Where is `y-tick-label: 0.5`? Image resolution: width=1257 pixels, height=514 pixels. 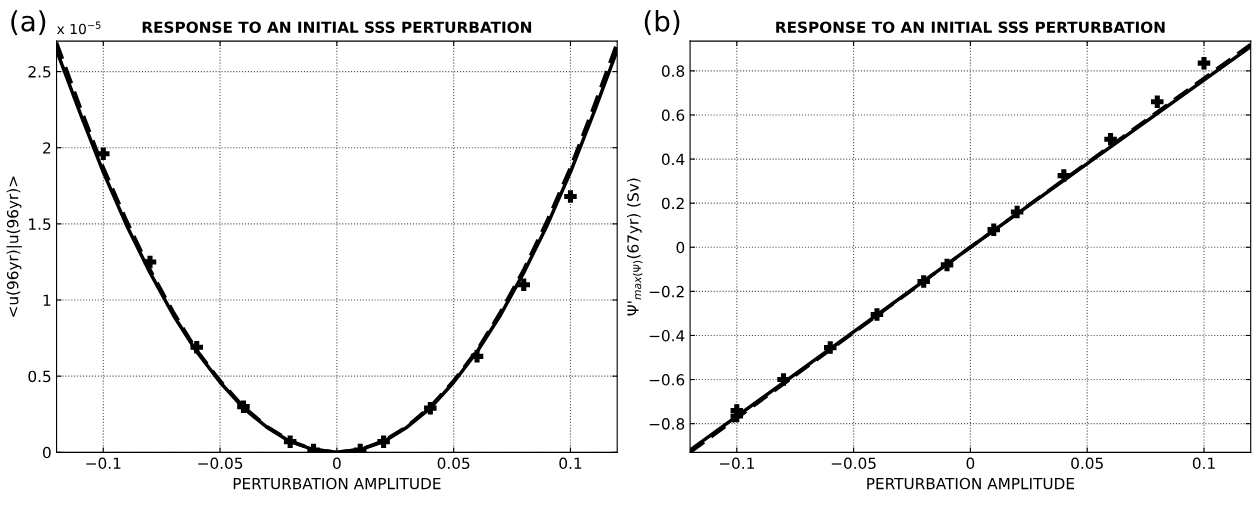 y-tick-label: 0.5 is located at coordinates (39, 376).